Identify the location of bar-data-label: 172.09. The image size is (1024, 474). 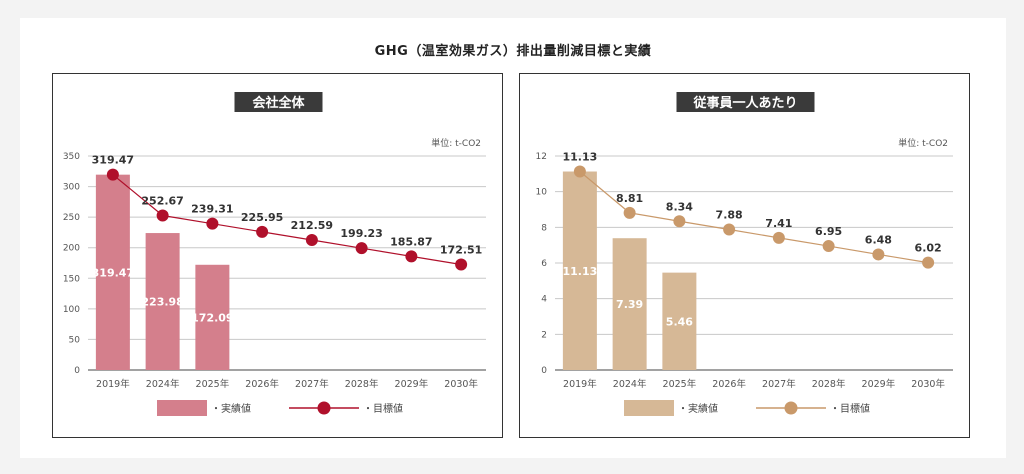
(212, 317).